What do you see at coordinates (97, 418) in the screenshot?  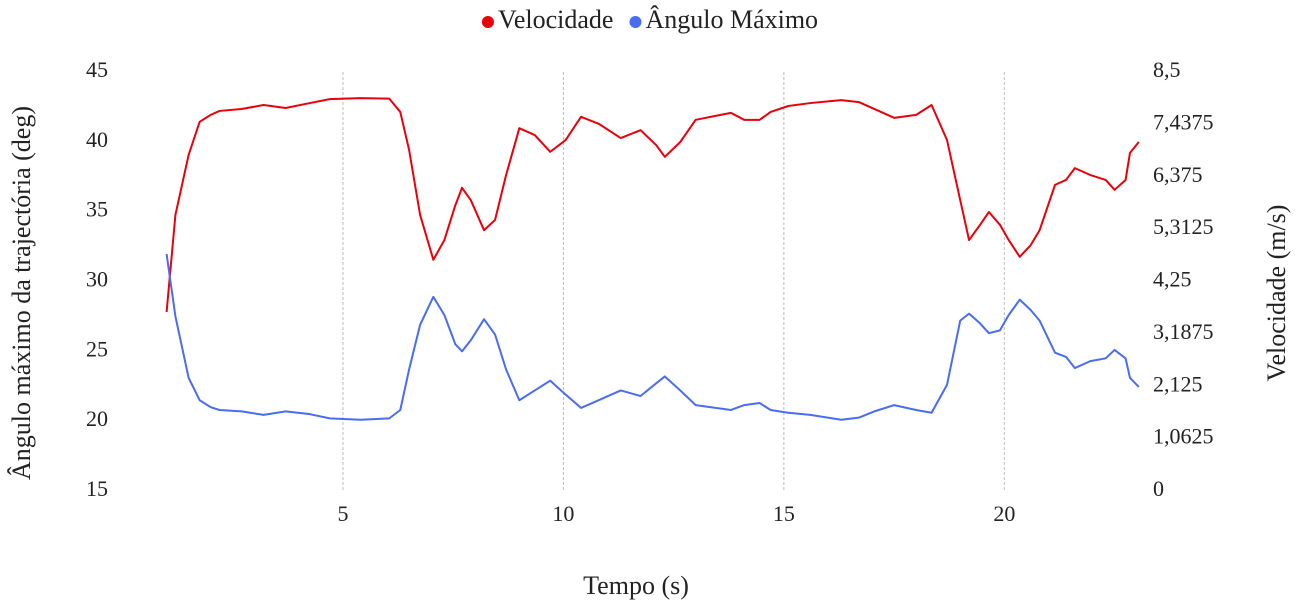 I see `y-tick-label: 20` at bounding box center [97, 418].